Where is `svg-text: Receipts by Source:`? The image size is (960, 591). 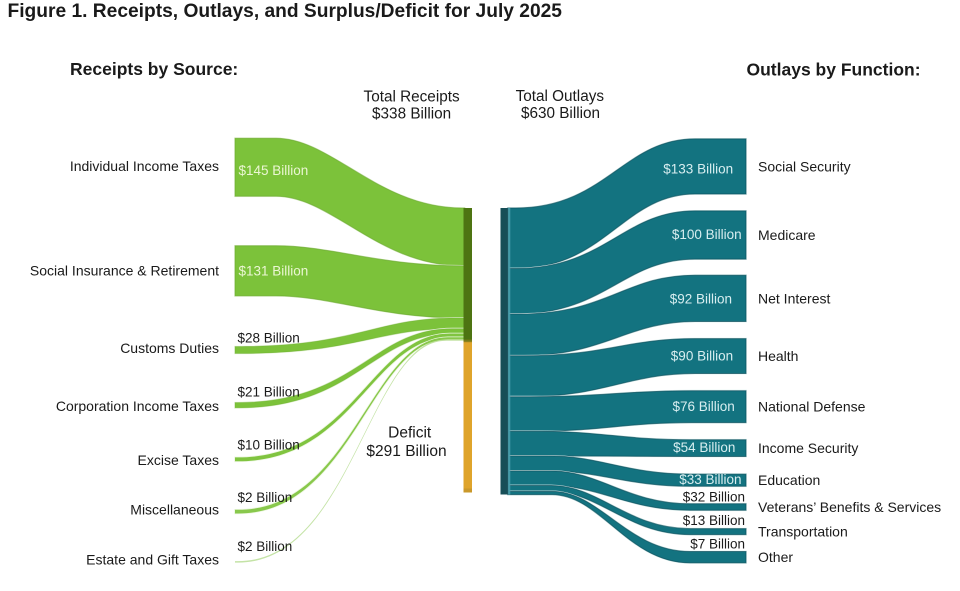 svg-text: Receipts by Source: is located at coordinates (154, 69).